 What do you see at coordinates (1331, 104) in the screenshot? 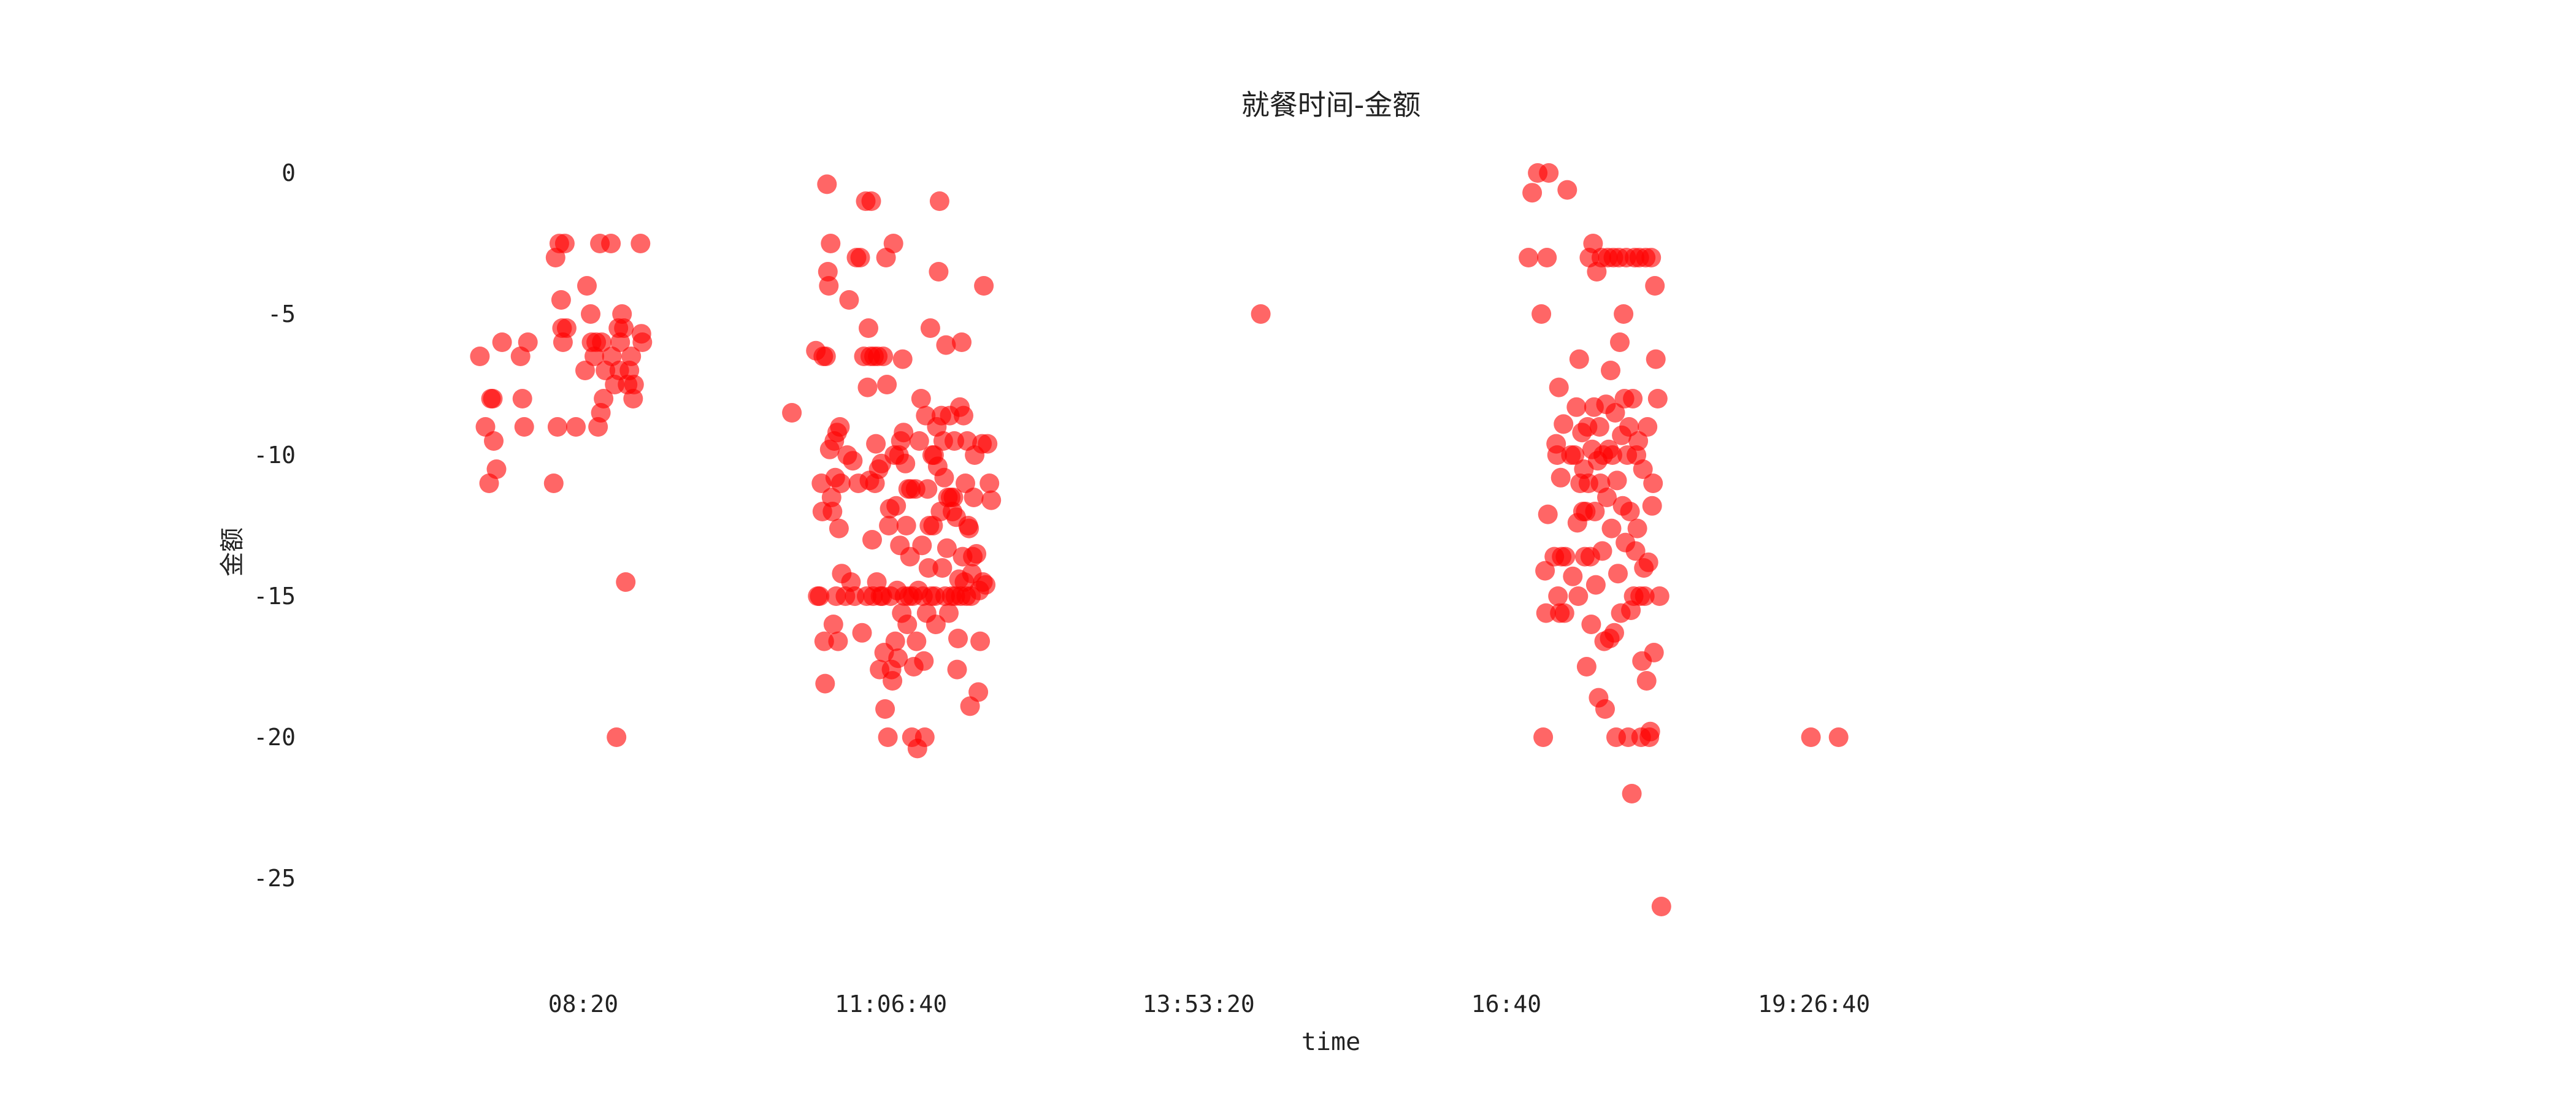
I see `chart-title: 就餐时间-金额` at bounding box center [1331, 104].